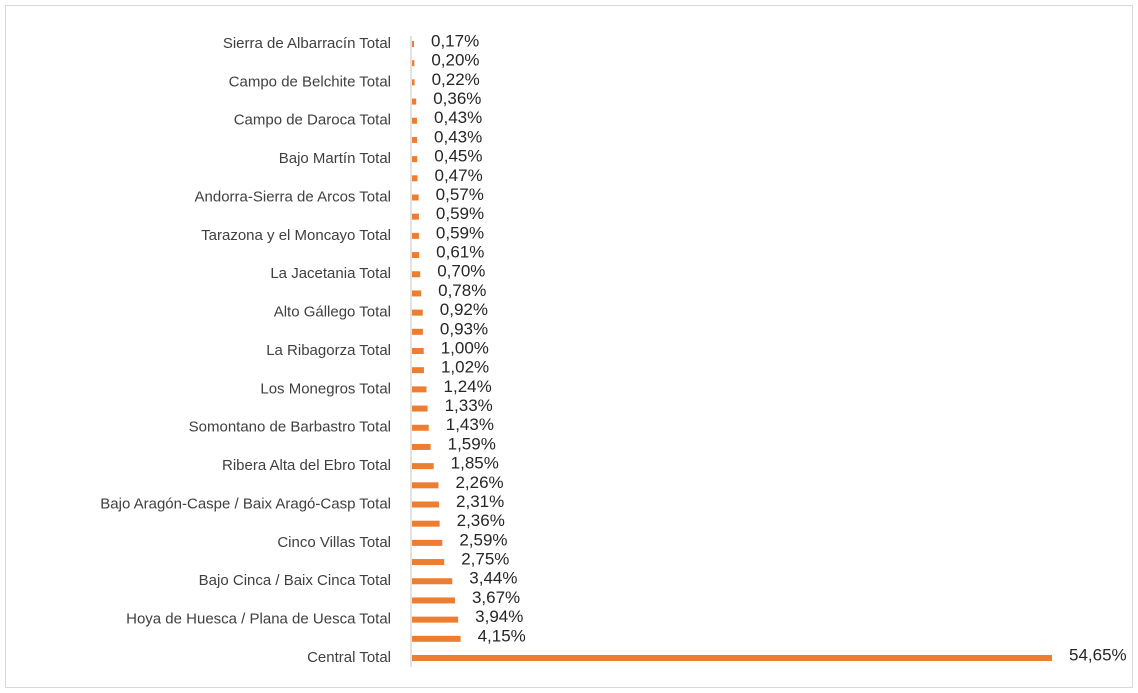  I want to click on category-label: La Ribagorza Total, so click(328, 350).